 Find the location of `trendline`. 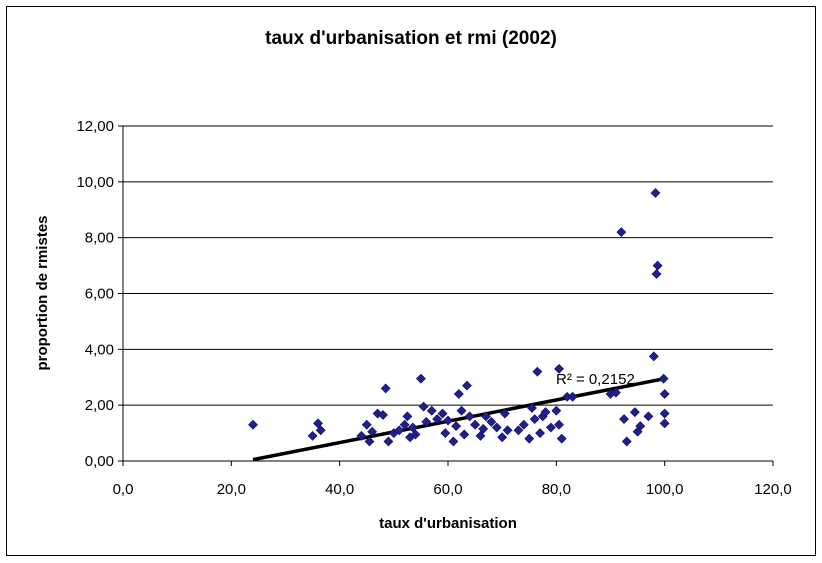

trendline is located at coordinates (459, 419).